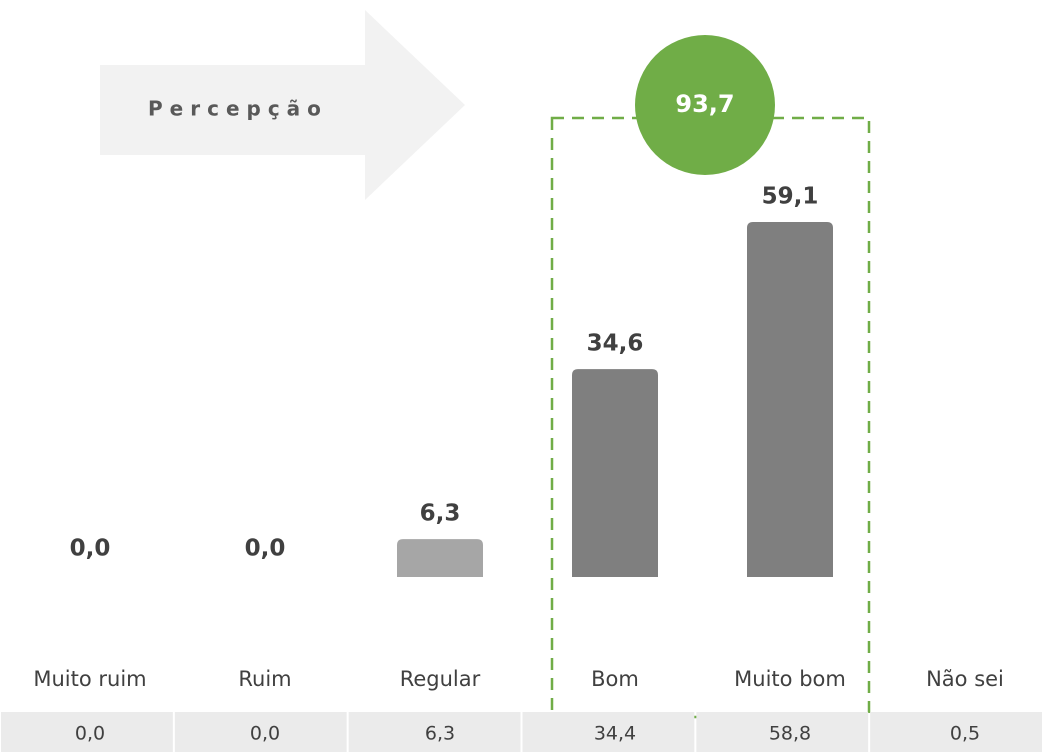 This screenshot has height=752, width=1043. I want to click on arrow-label: Percepção, so click(238, 109).